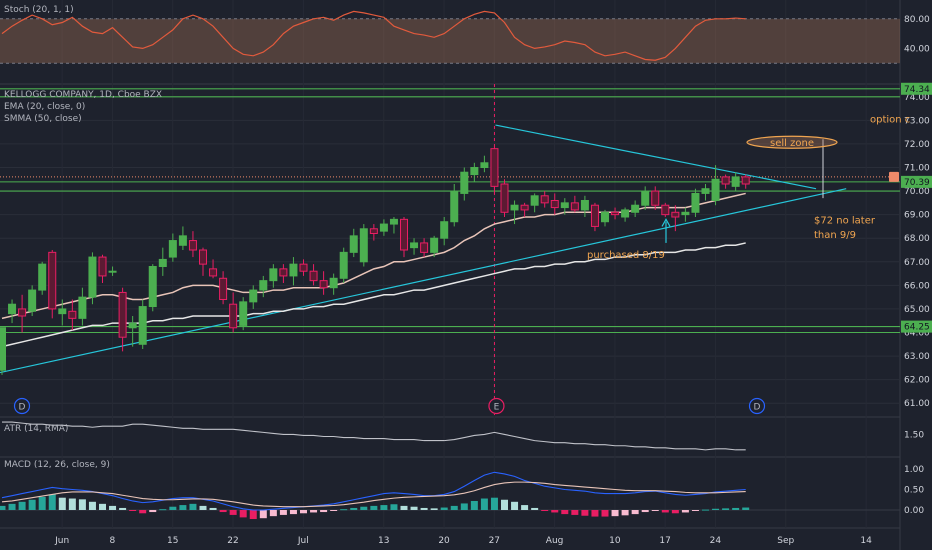 This screenshot has height=550, width=932. What do you see at coordinates (656, 157) in the screenshot?
I see `descending-resistance-trendline` at bounding box center [656, 157].